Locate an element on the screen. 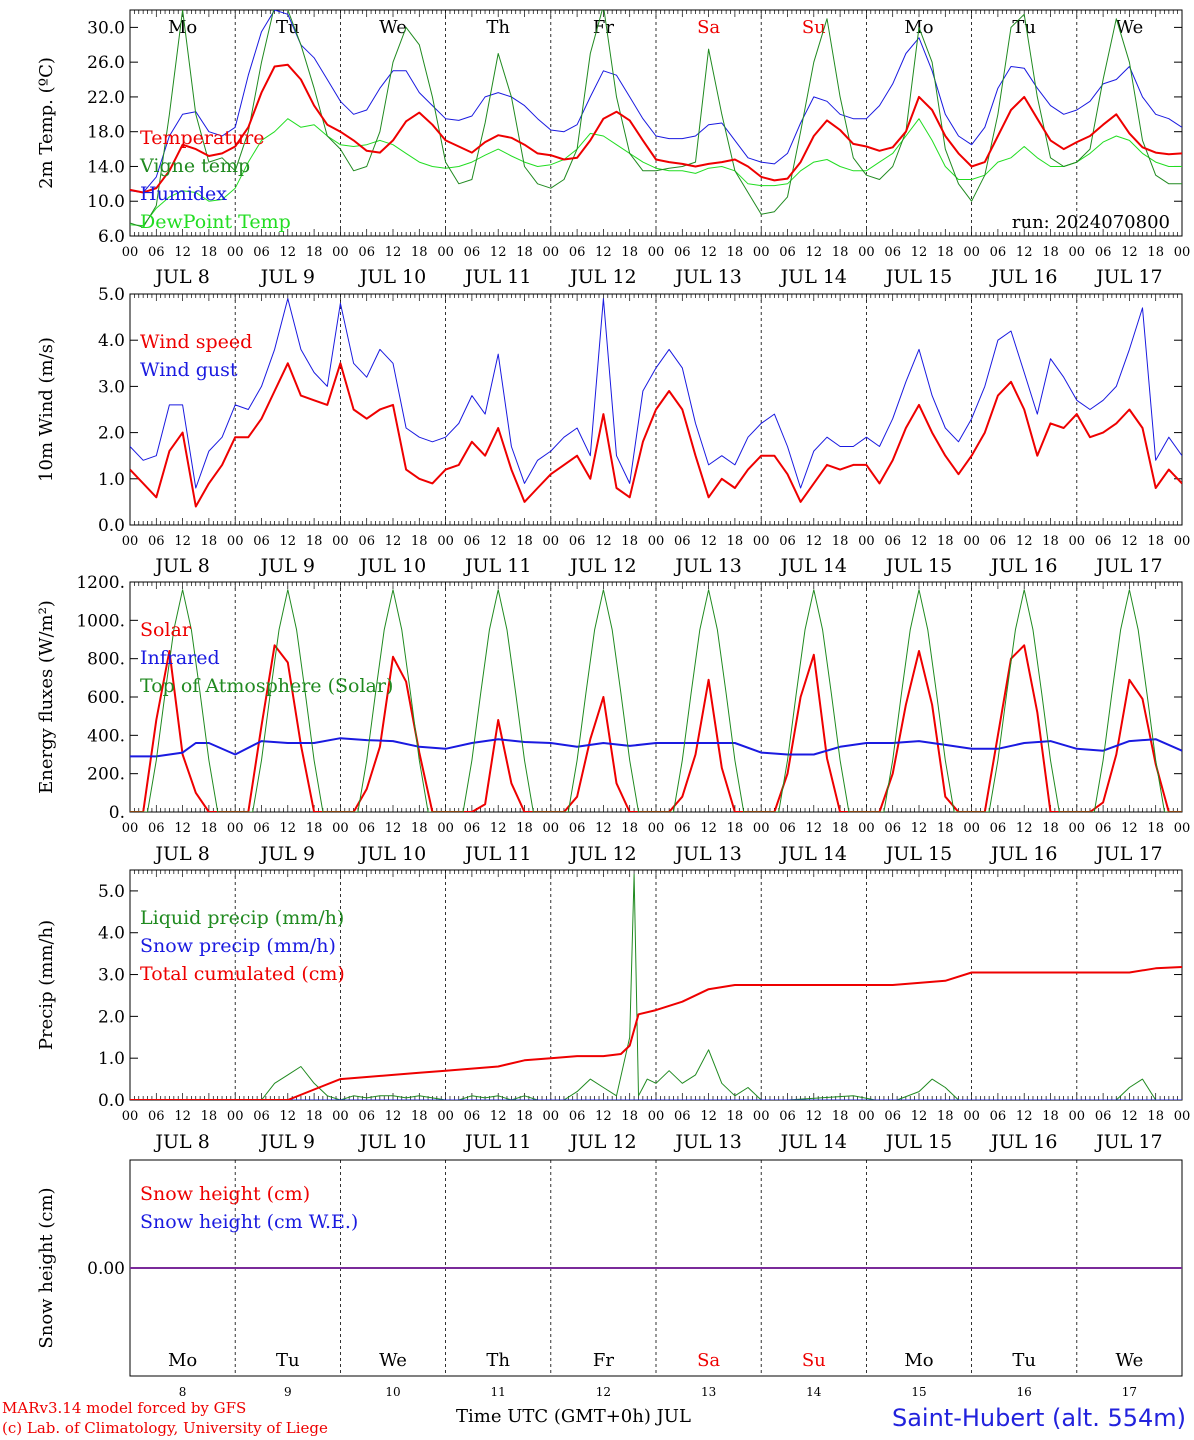 The width and height of the screenshot is (1194, 1440). series-line-temperature is located at coordinates (656, 128).